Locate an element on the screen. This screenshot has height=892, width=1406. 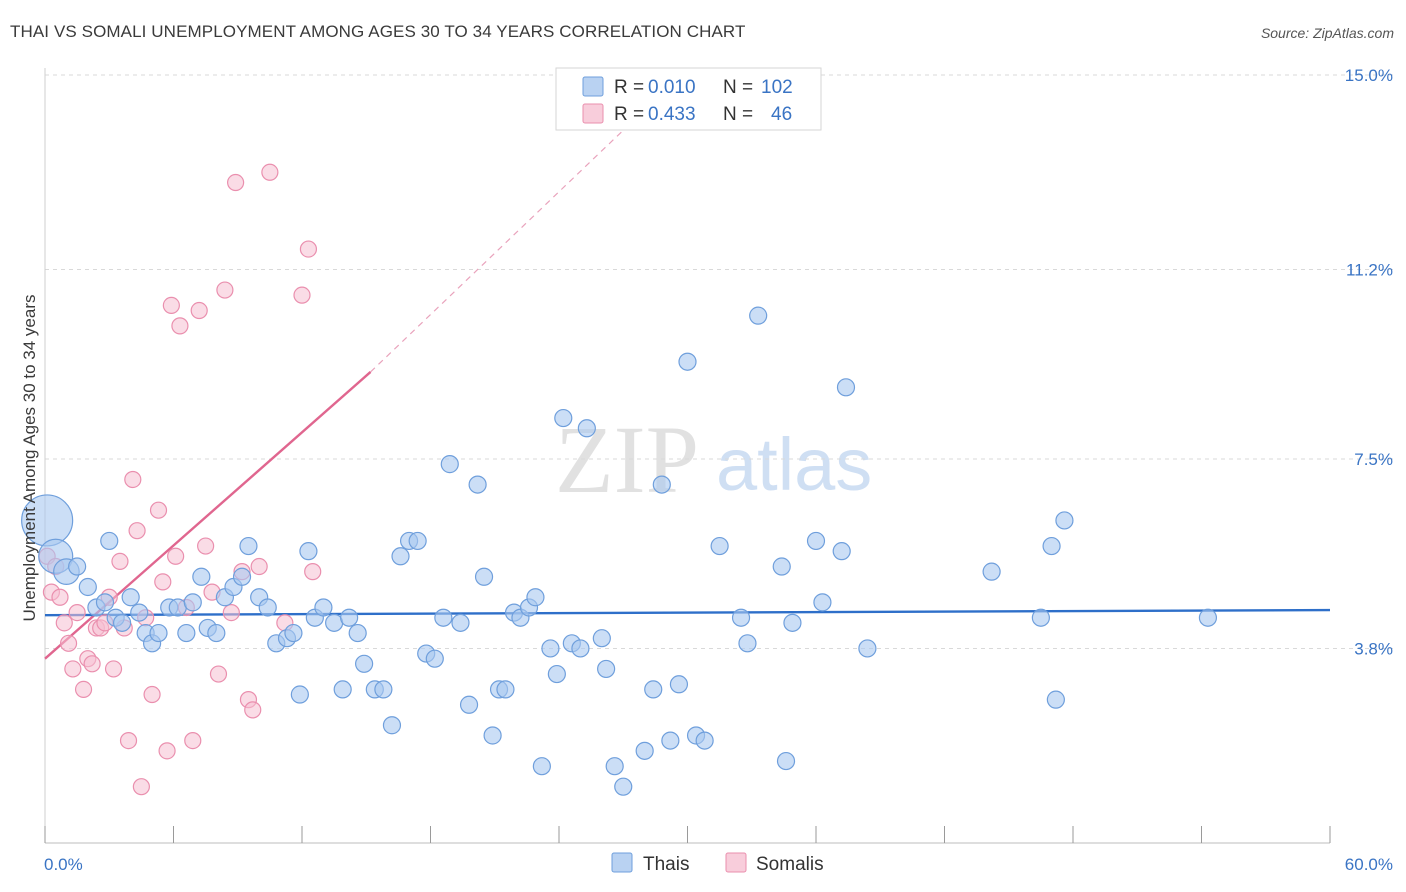
somalis-legend-icon is located at coordinates (736, 862).